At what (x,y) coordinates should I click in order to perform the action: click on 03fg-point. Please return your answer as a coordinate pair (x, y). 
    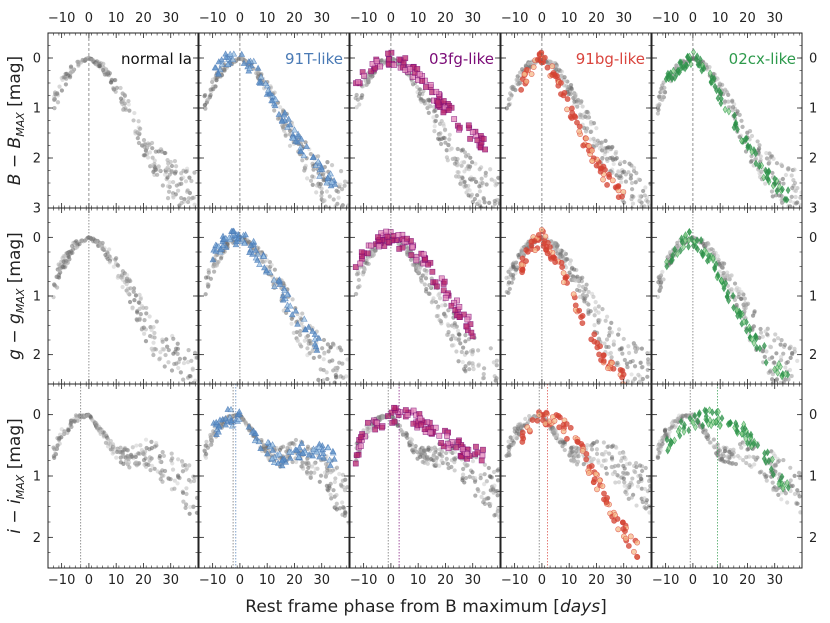
    Looking at the image, I should click on (380, 66).